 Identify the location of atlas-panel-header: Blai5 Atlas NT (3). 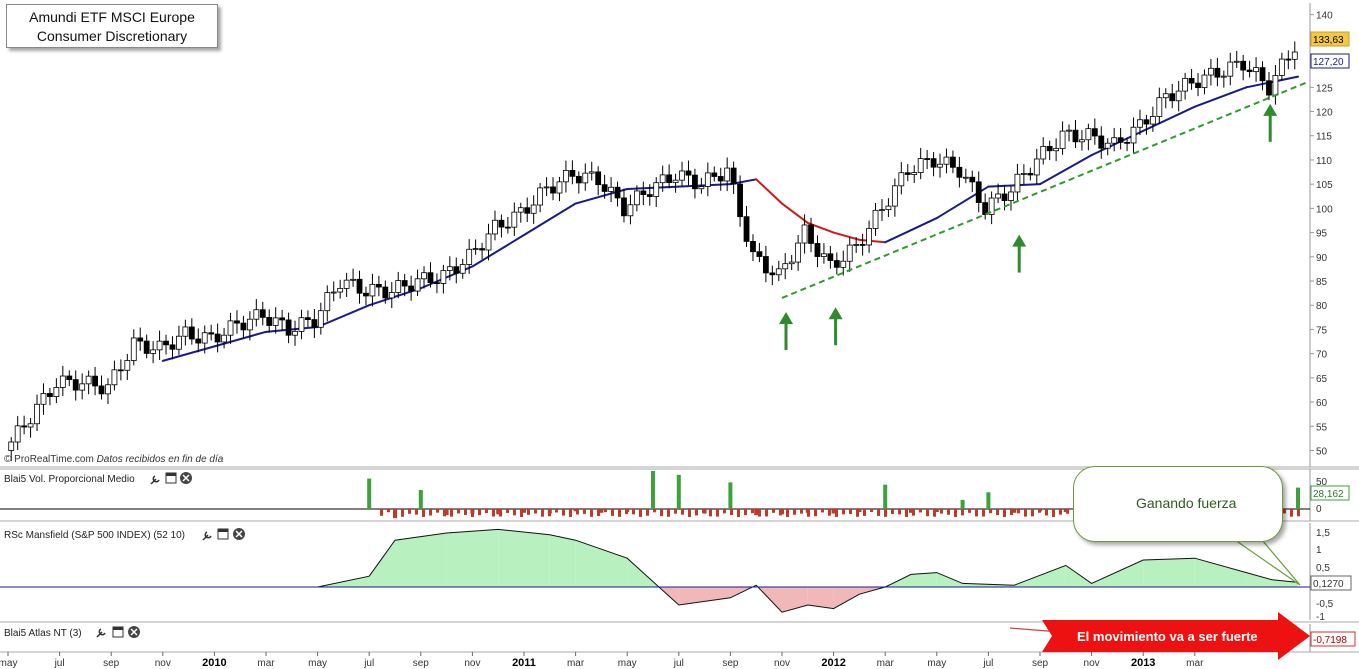
(43, 633).